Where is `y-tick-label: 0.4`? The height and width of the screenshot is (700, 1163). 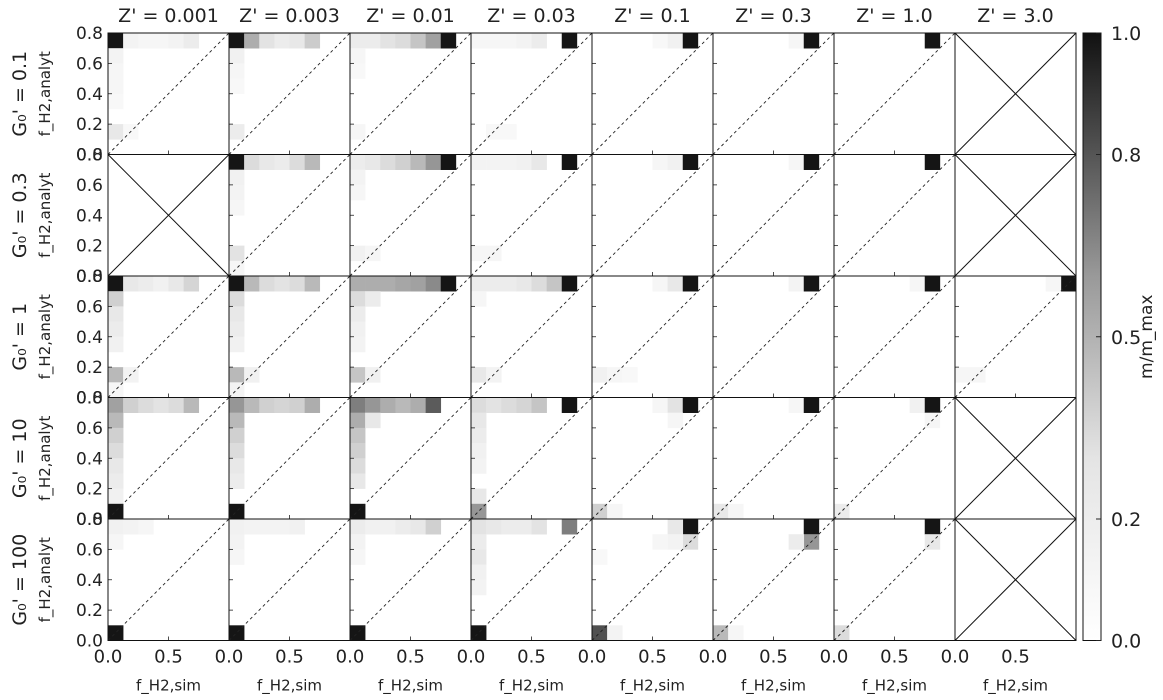
y-tick-label: 0.4 is located at coordinates (89, 216).